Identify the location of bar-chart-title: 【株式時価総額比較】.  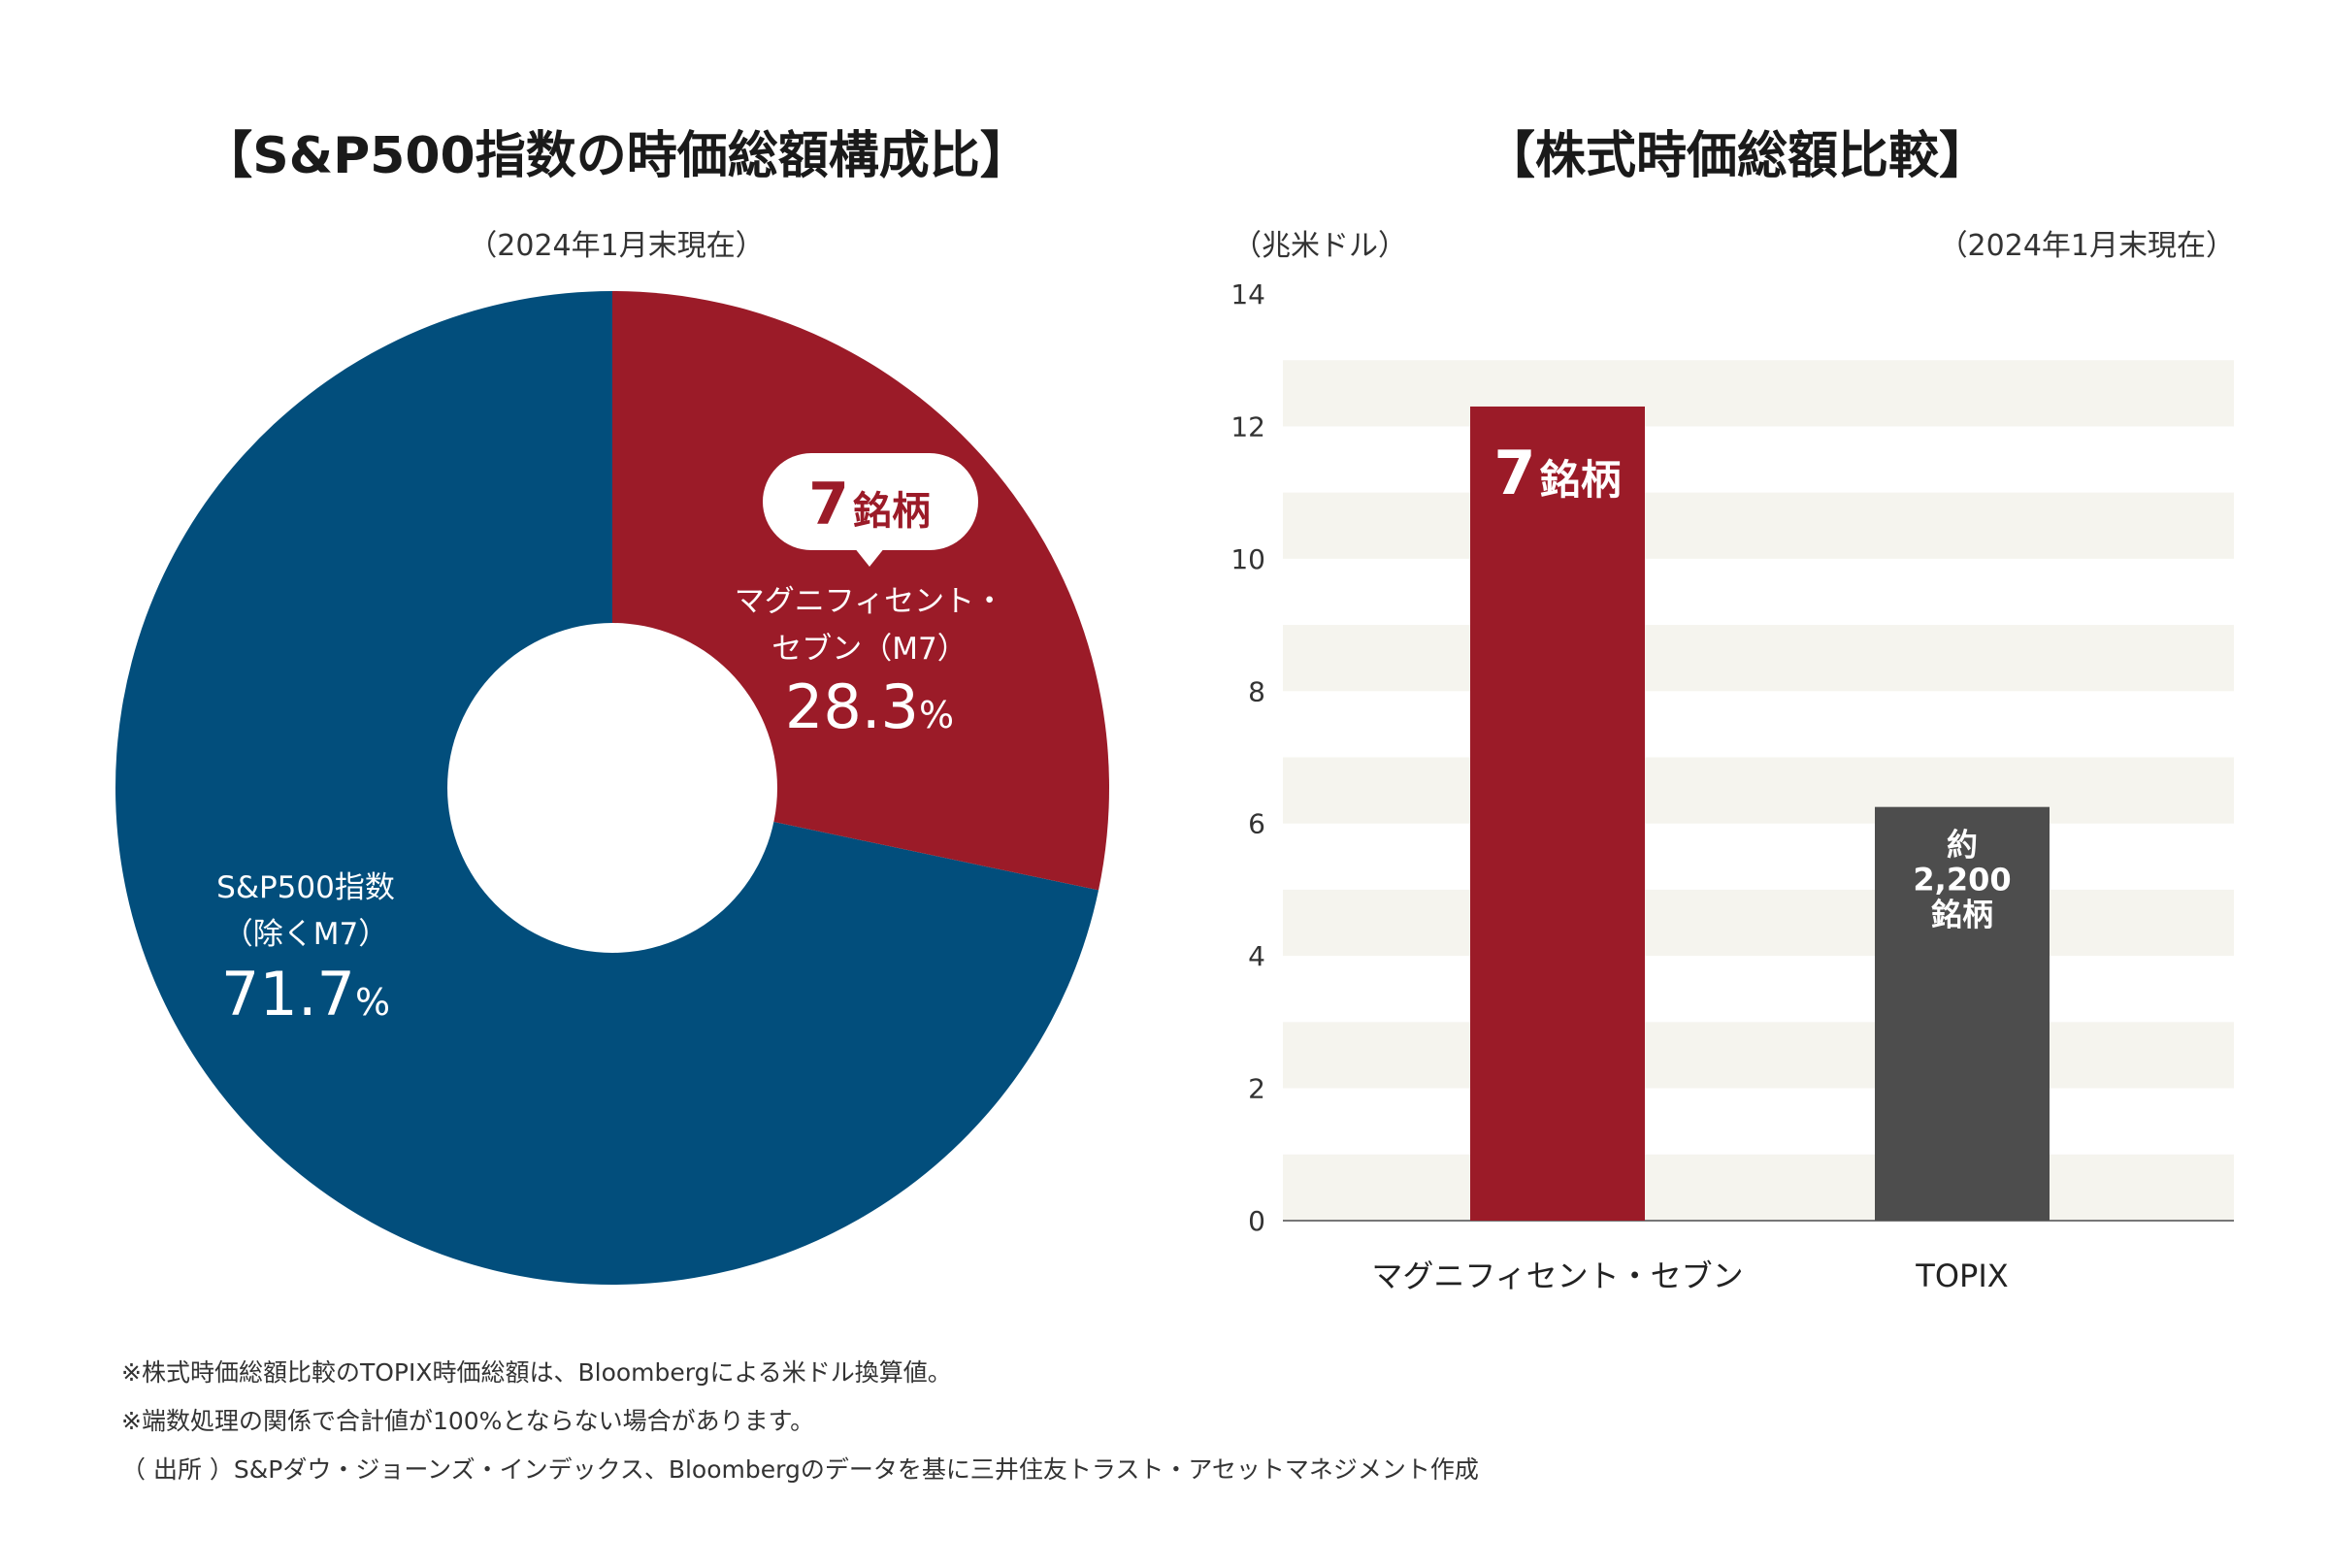
(1737, 156).